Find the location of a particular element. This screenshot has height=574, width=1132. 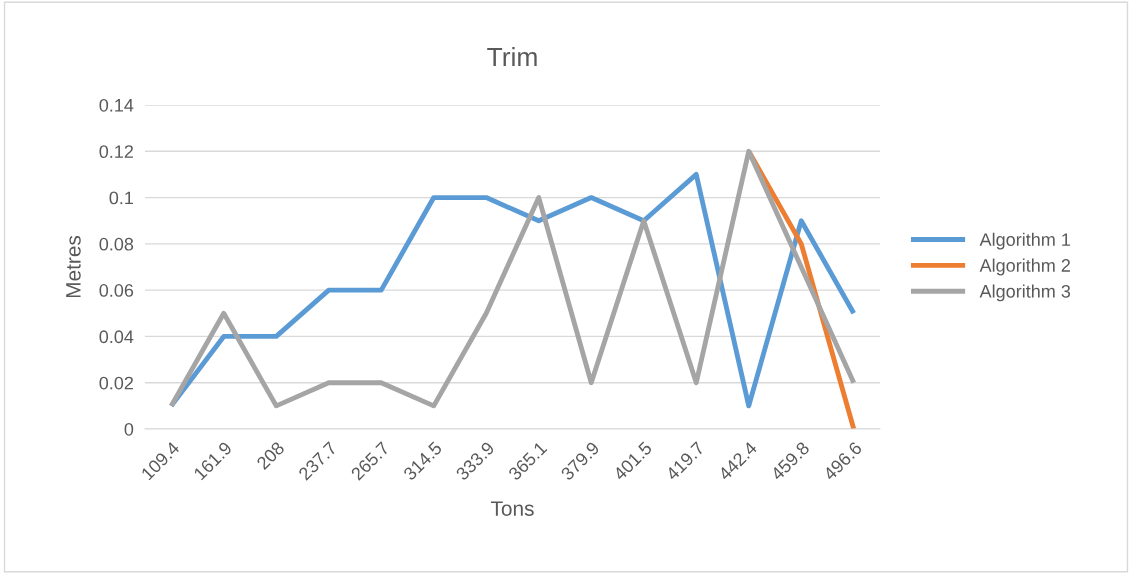

y-tick-label: 0.06 is located at coordinates (116, 290).